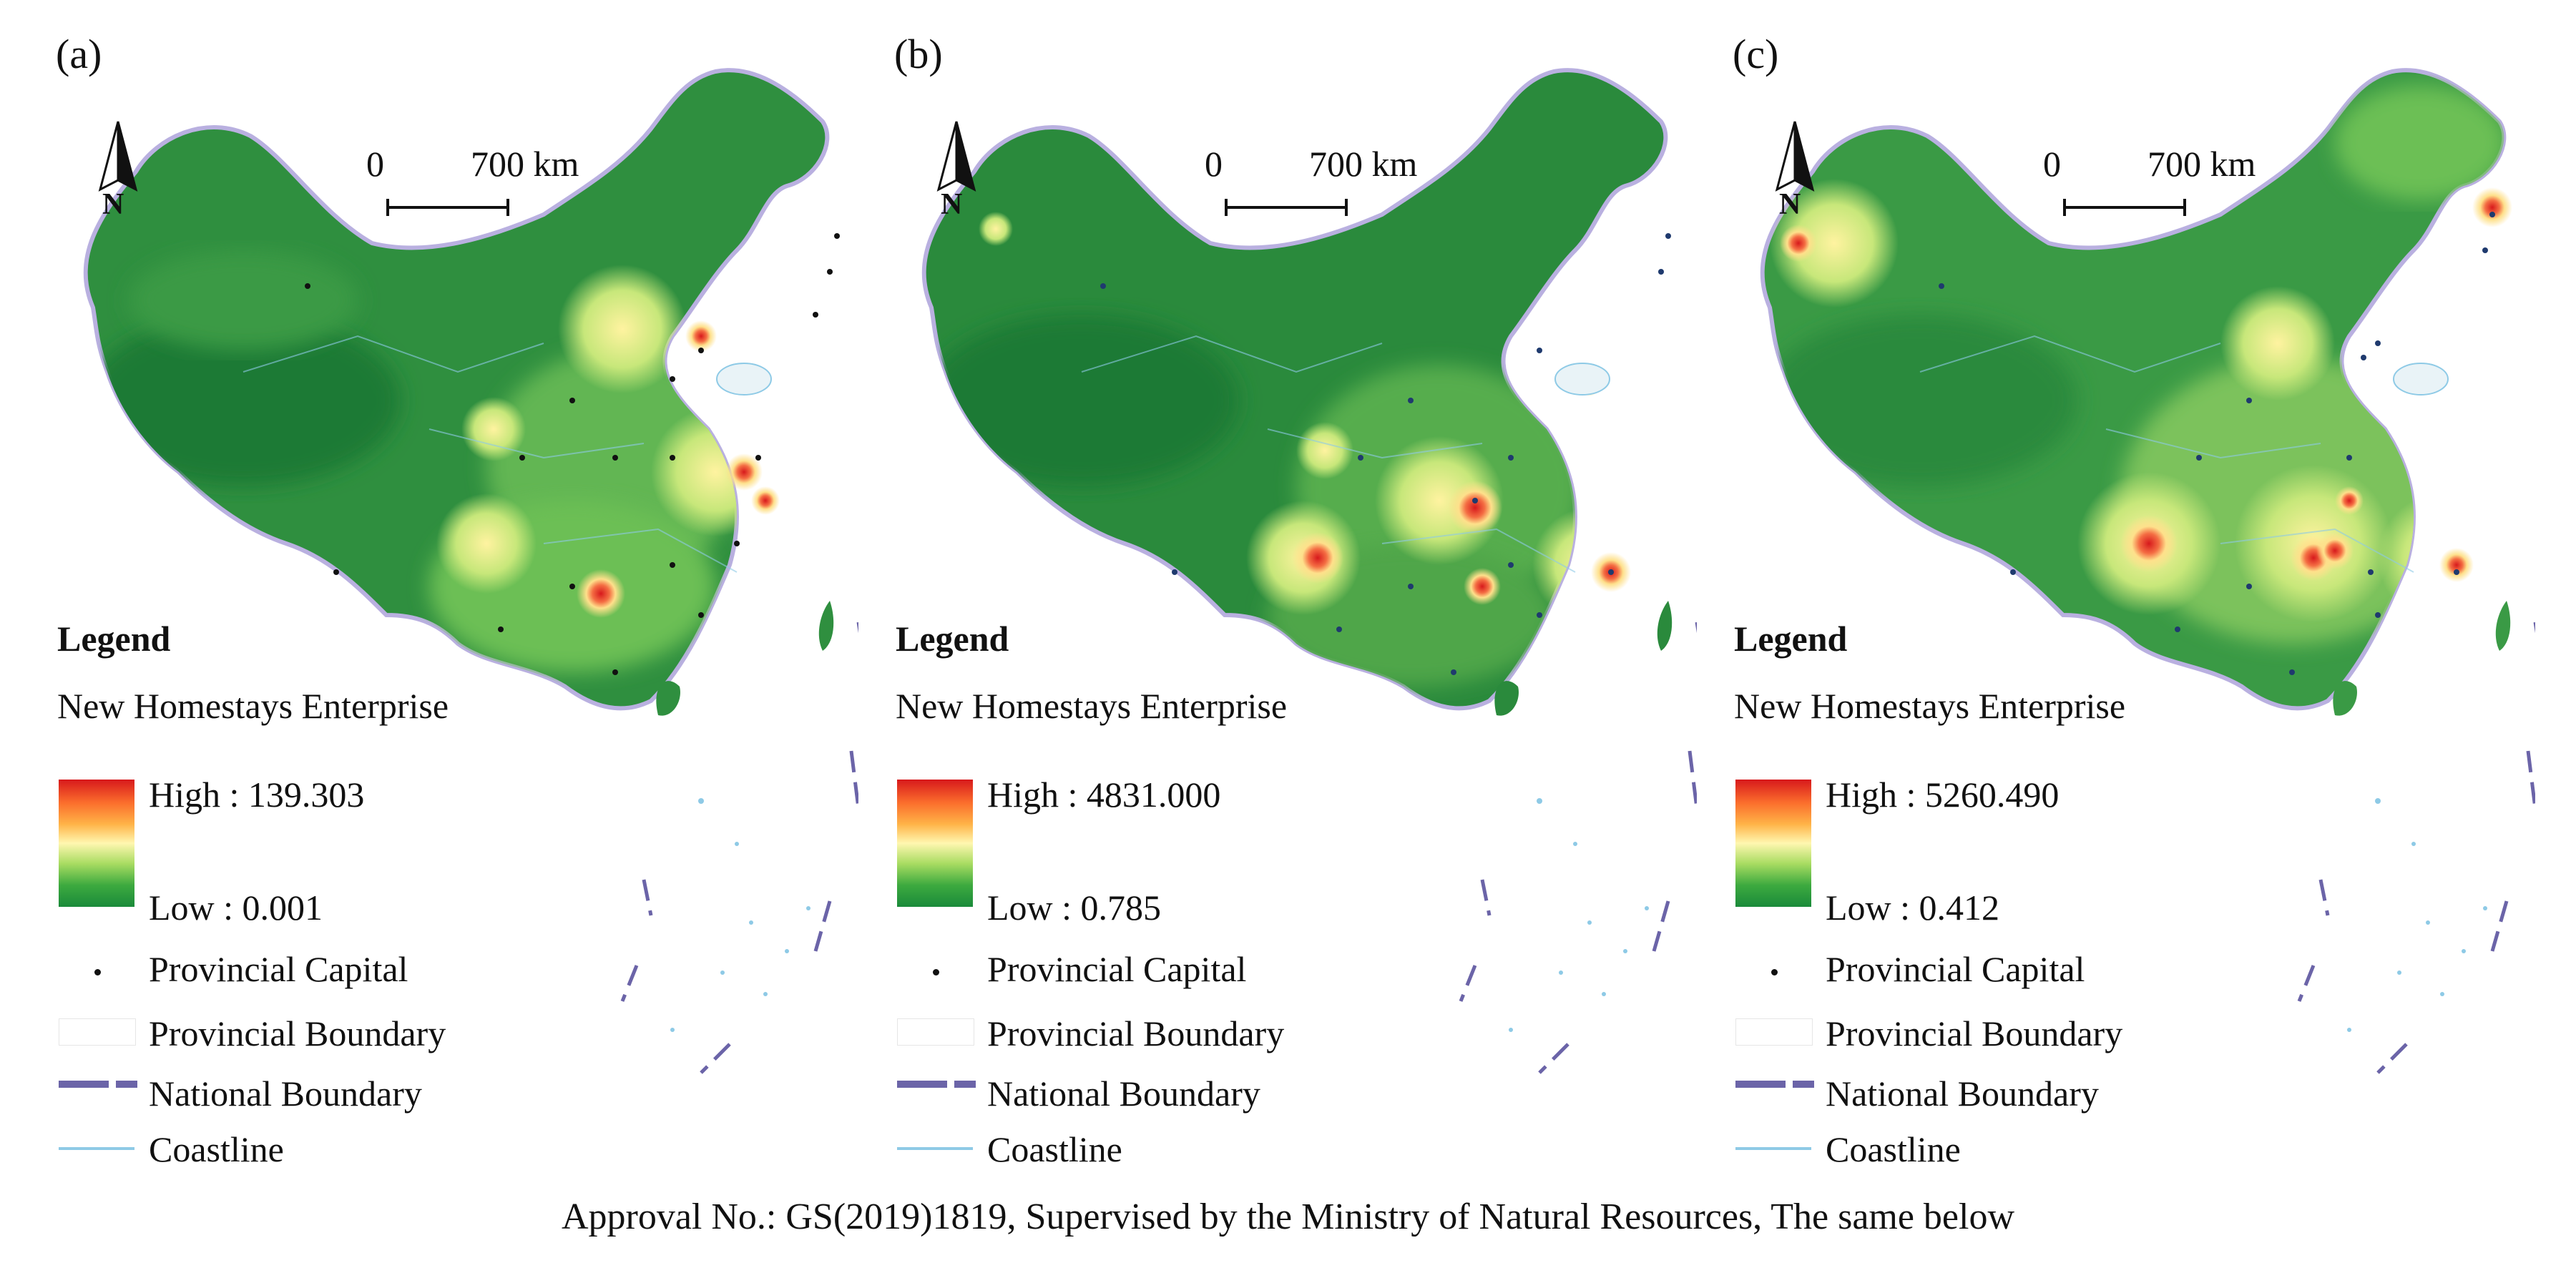 The height and width of the screenshot is (1268, 2576). I want to click on provincial-boundary-swatch, so click(935, 1032).